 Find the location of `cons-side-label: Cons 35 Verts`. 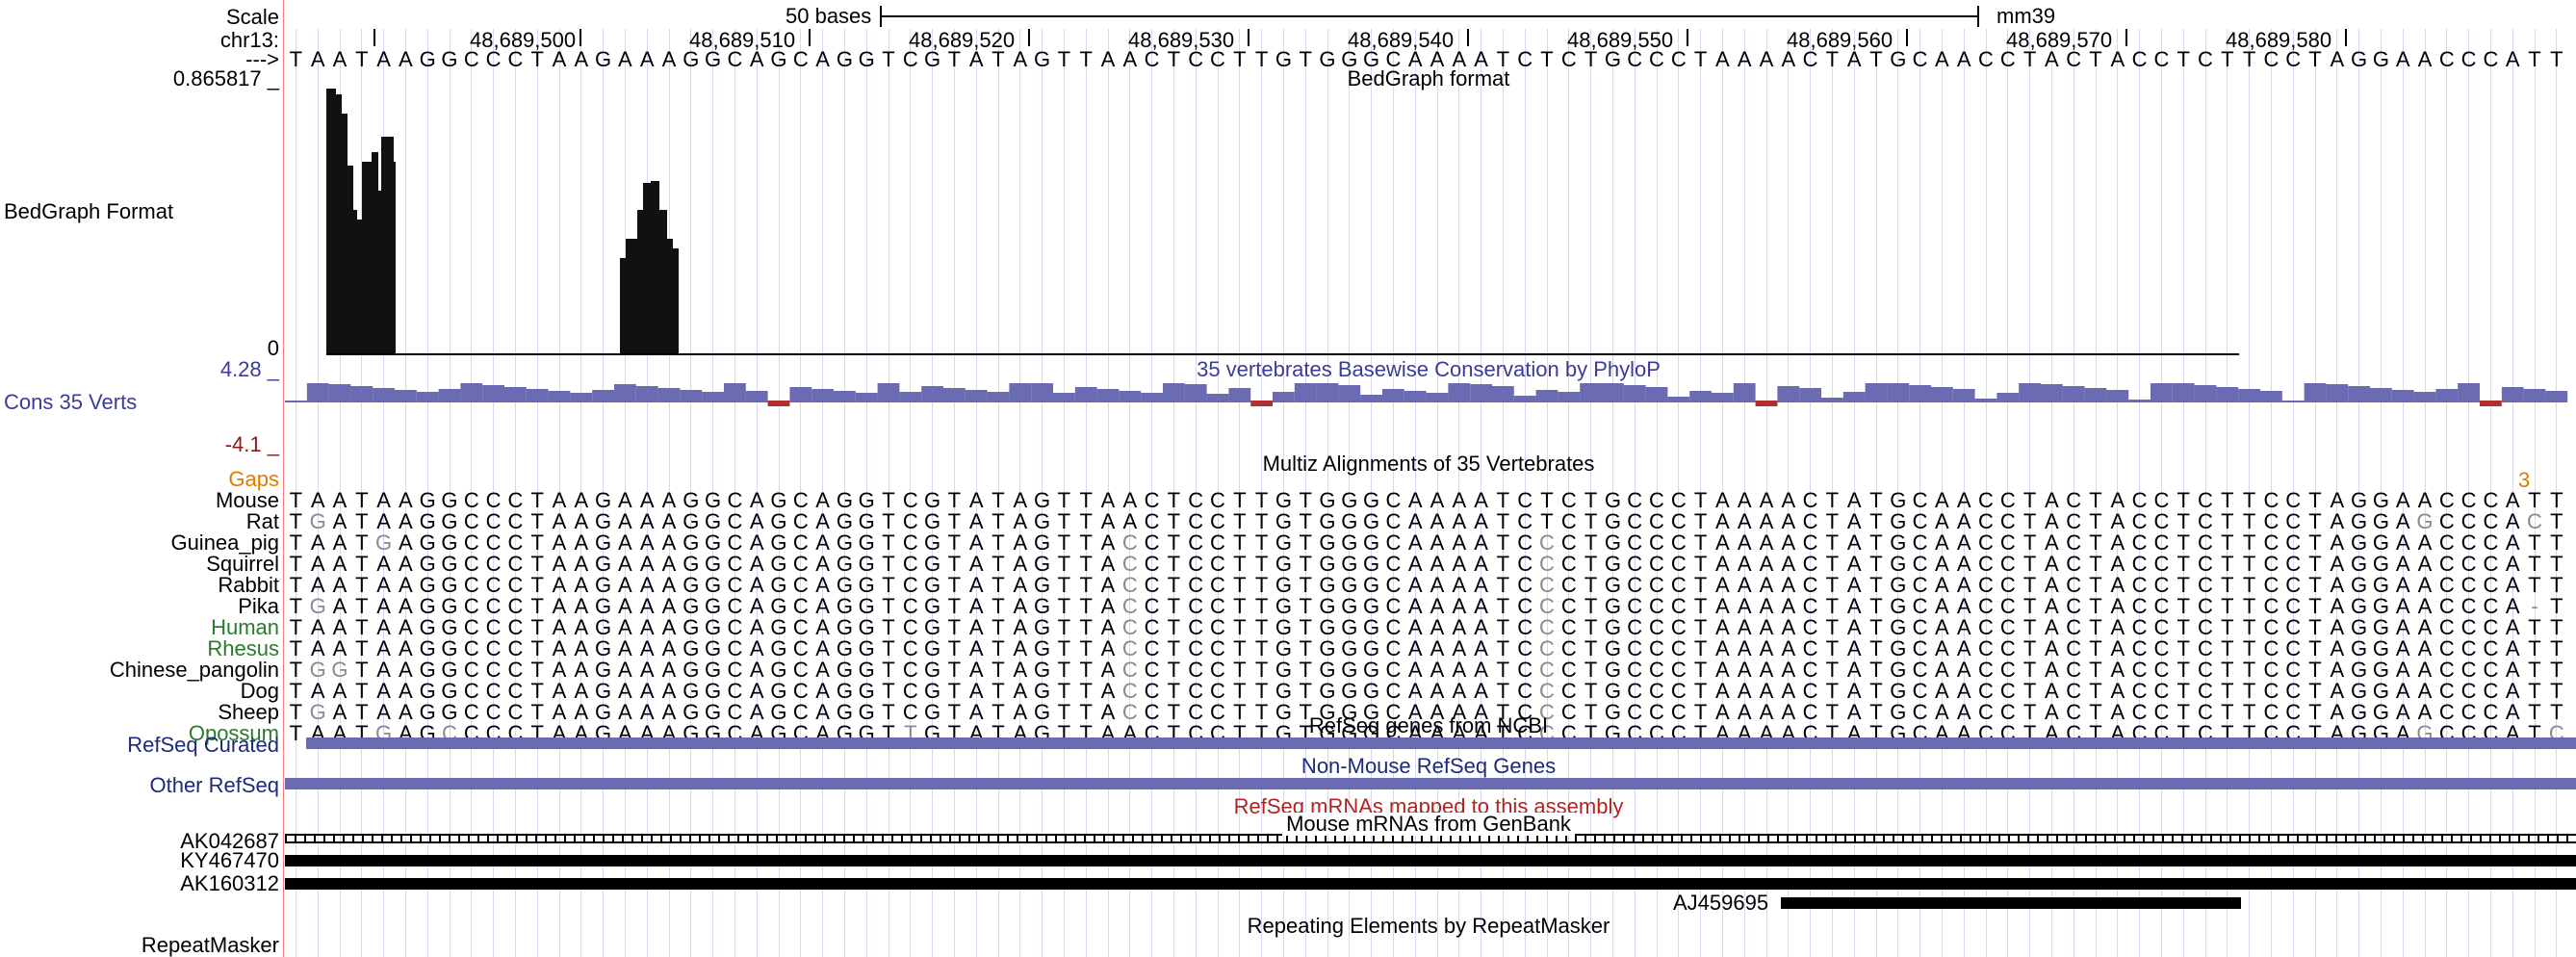

cons-side-label: Cons 35 Verts is located at coordinates (71, 402).